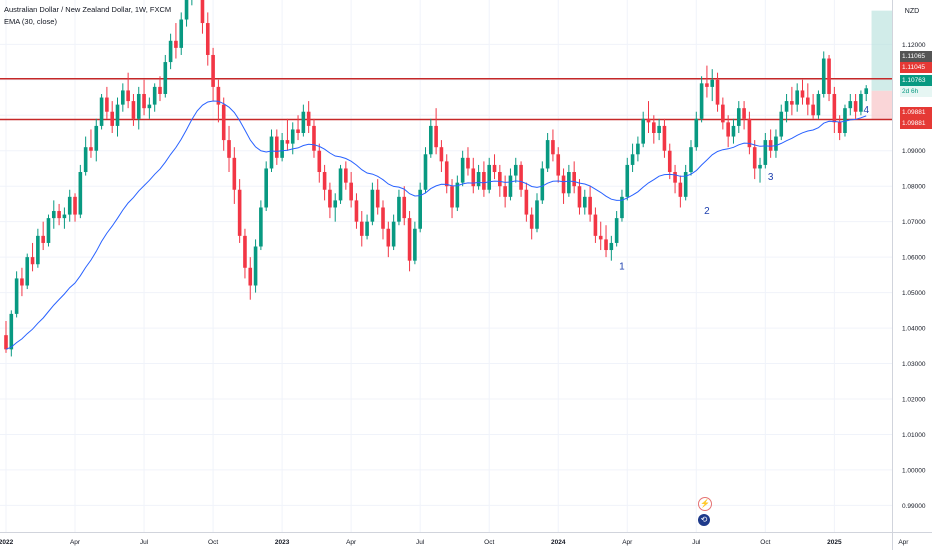  What do you see at coordinates (914, 506) in the screenshot?
I see `y-tick-label: 0.99000` at bounding box center [914, 506].